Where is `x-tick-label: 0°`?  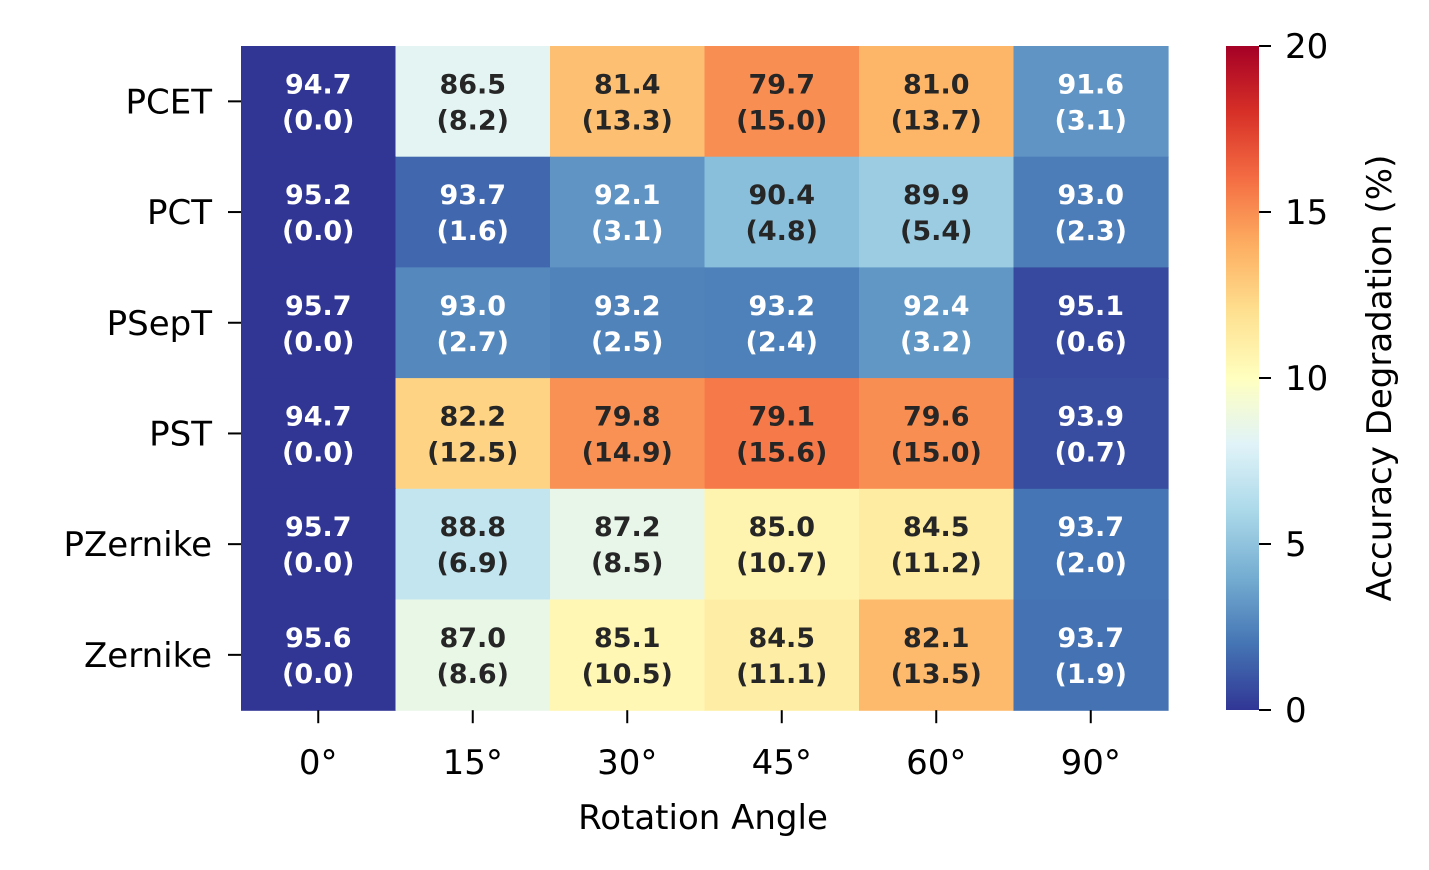
x-tick-label: 0° is located at coordinates (318, 763).